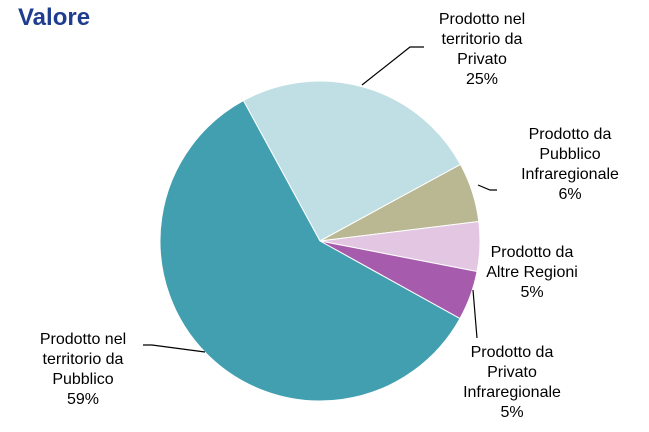 The image size is (649, 432). Describe the element at coordinates (54, 17) in the screenshot. I see `chart-title: Valore` at that location.